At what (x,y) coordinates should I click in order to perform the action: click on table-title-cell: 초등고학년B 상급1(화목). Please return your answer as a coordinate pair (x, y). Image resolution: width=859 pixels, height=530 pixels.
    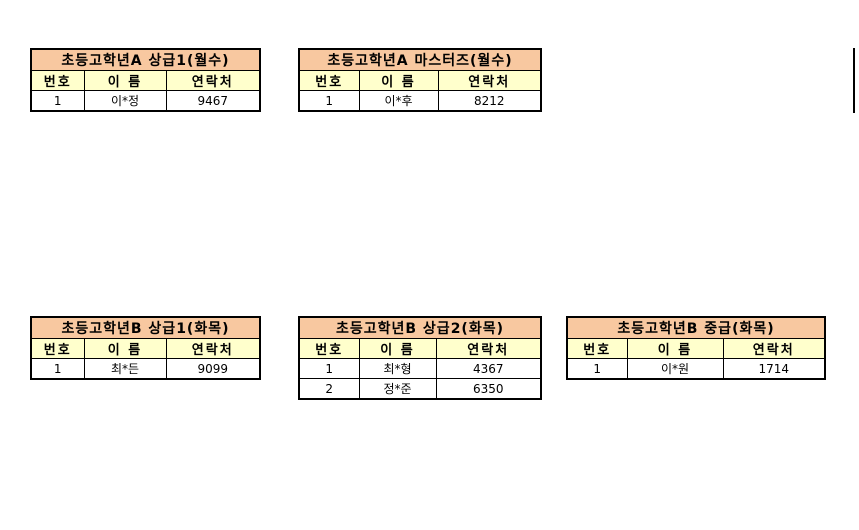
    Looking at the image, I should click on (145, 327).